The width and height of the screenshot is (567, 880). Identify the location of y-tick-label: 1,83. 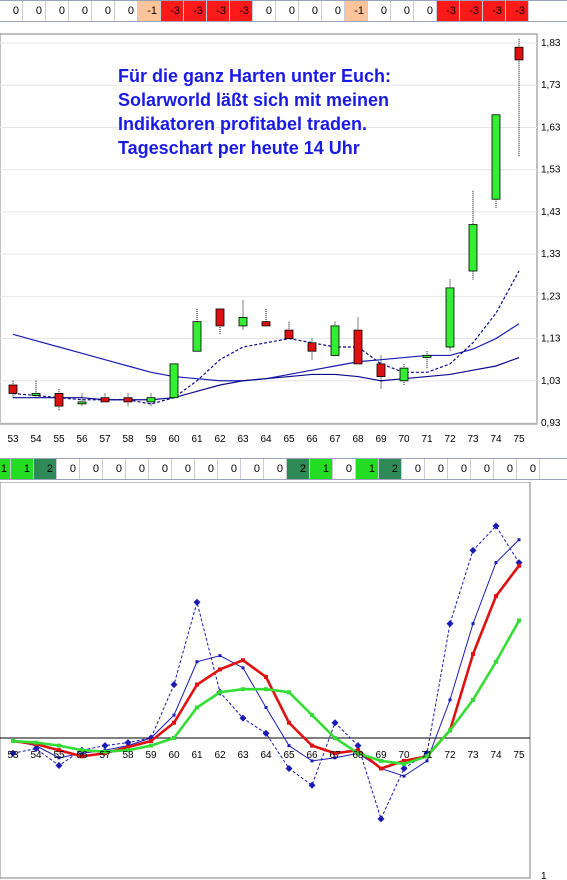
(551, 43).